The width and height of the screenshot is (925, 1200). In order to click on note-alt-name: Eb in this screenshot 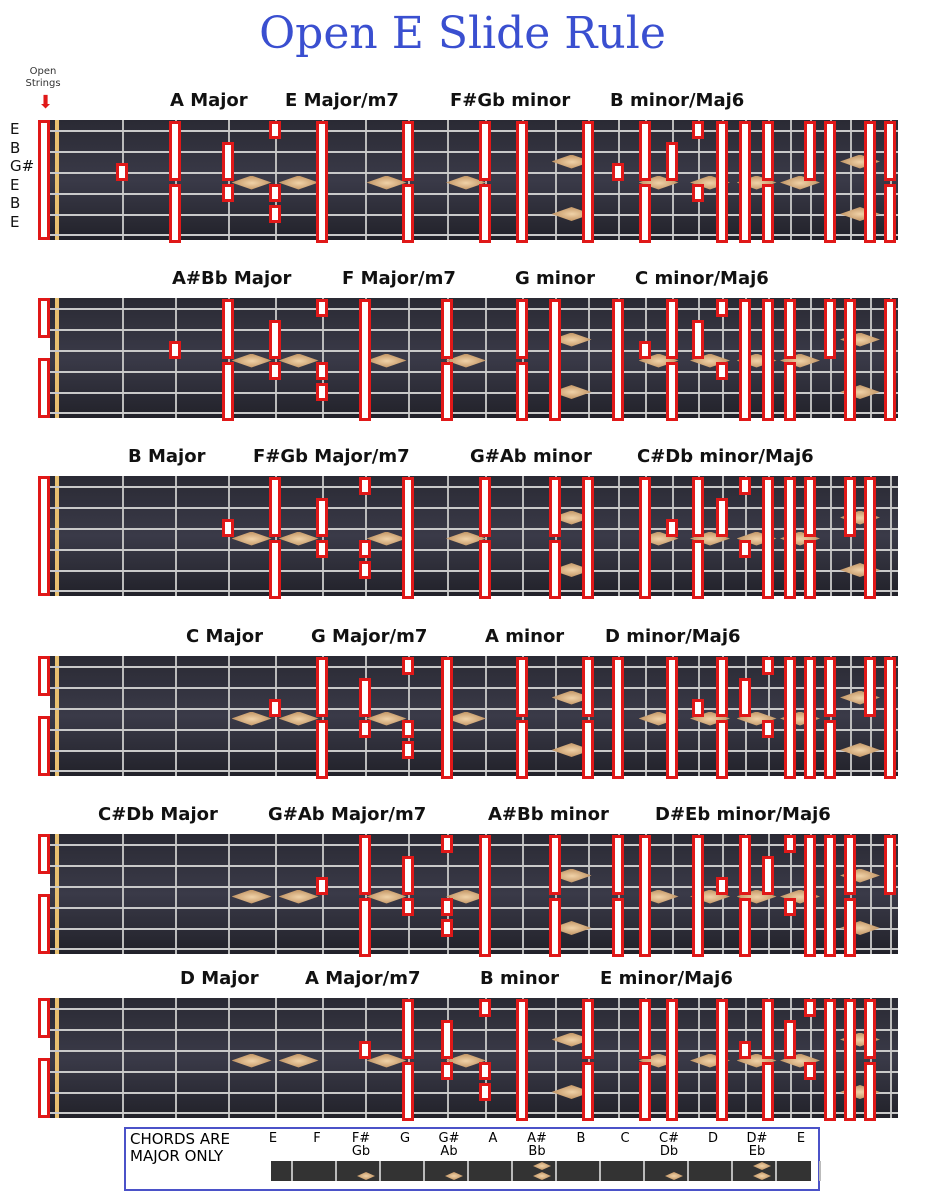, I will do `click(757, 1151)`.